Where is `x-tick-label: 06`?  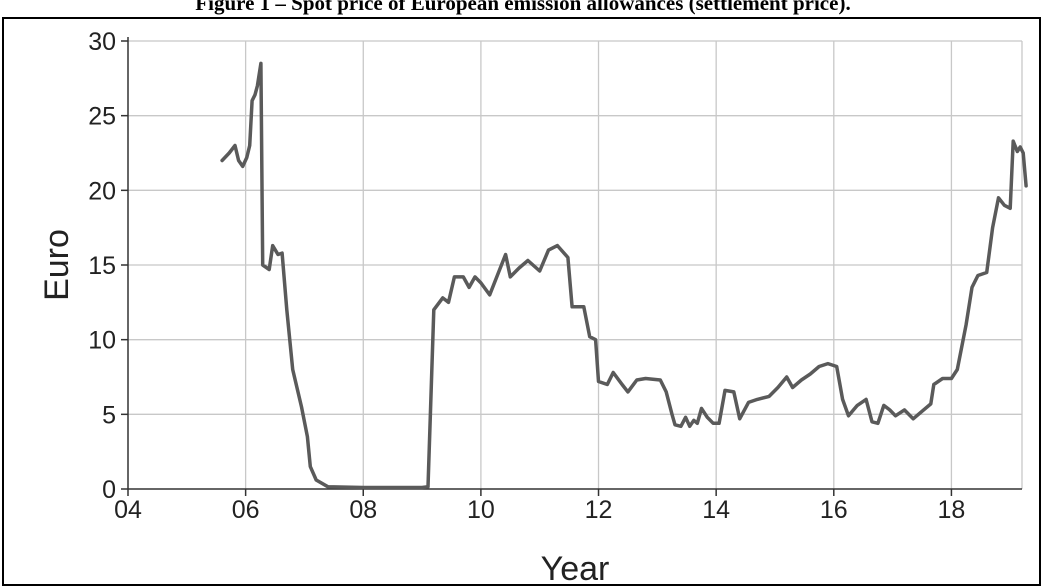
x-tick-label: 06 is located at coordinates (246, 510).